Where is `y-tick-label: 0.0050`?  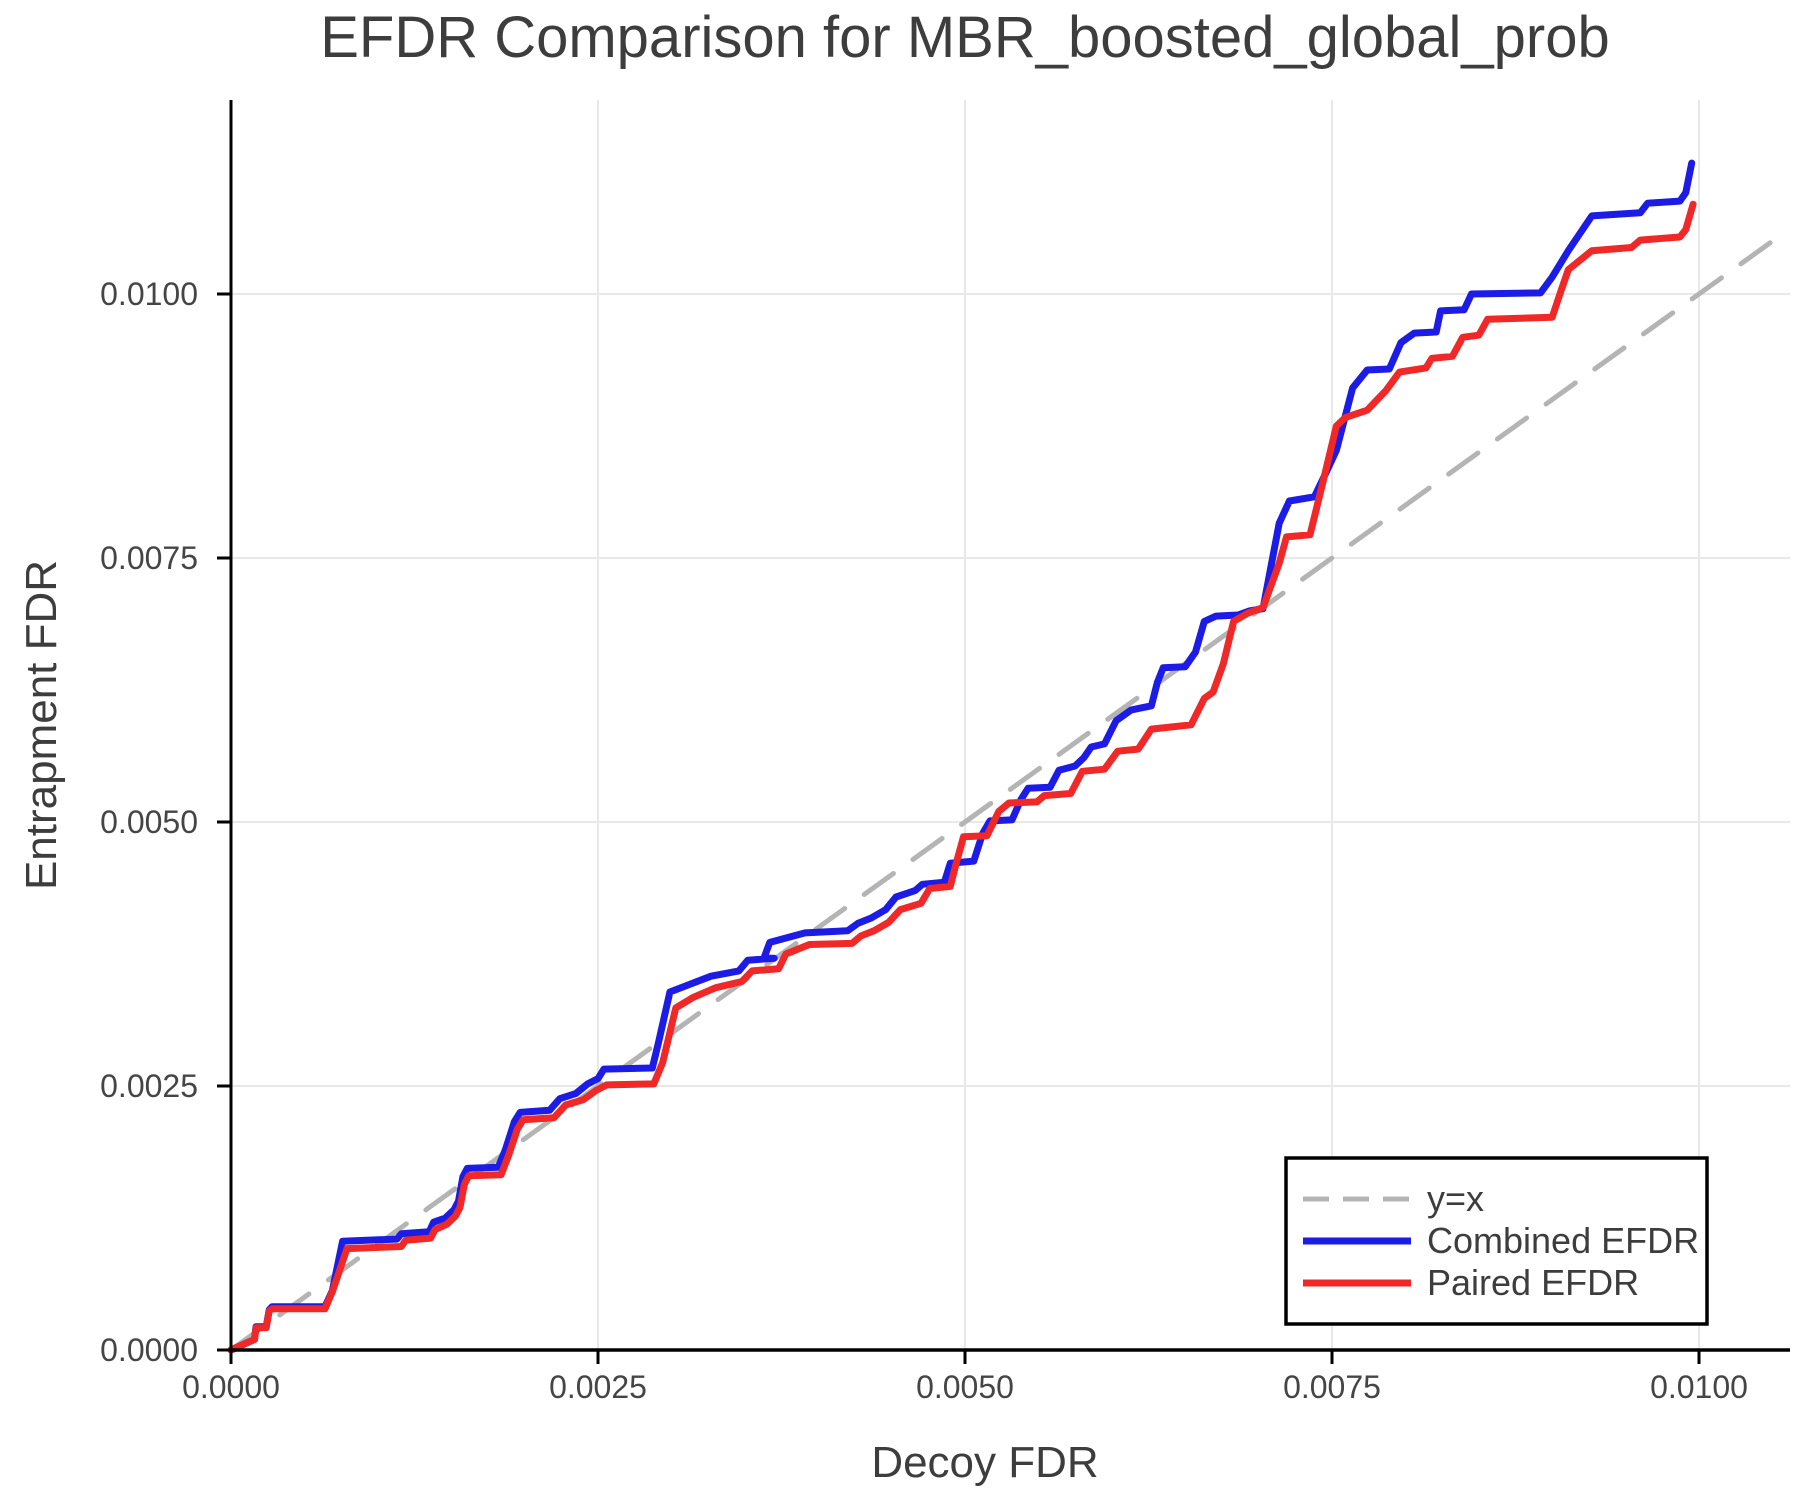
y-tick-label: 0.0050 is located at coordinates (149, 822).